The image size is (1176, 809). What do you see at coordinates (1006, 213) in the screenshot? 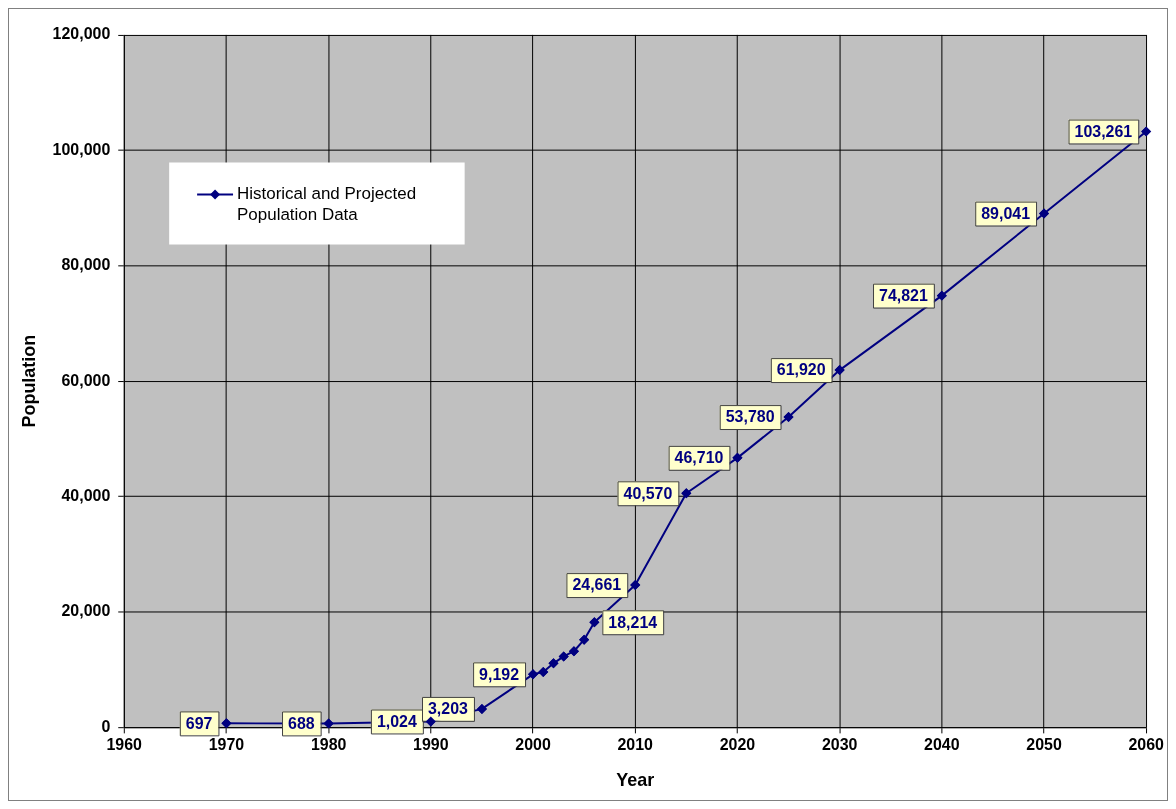
I see `data-label: 89,041` at bounding box center [1006, 213].